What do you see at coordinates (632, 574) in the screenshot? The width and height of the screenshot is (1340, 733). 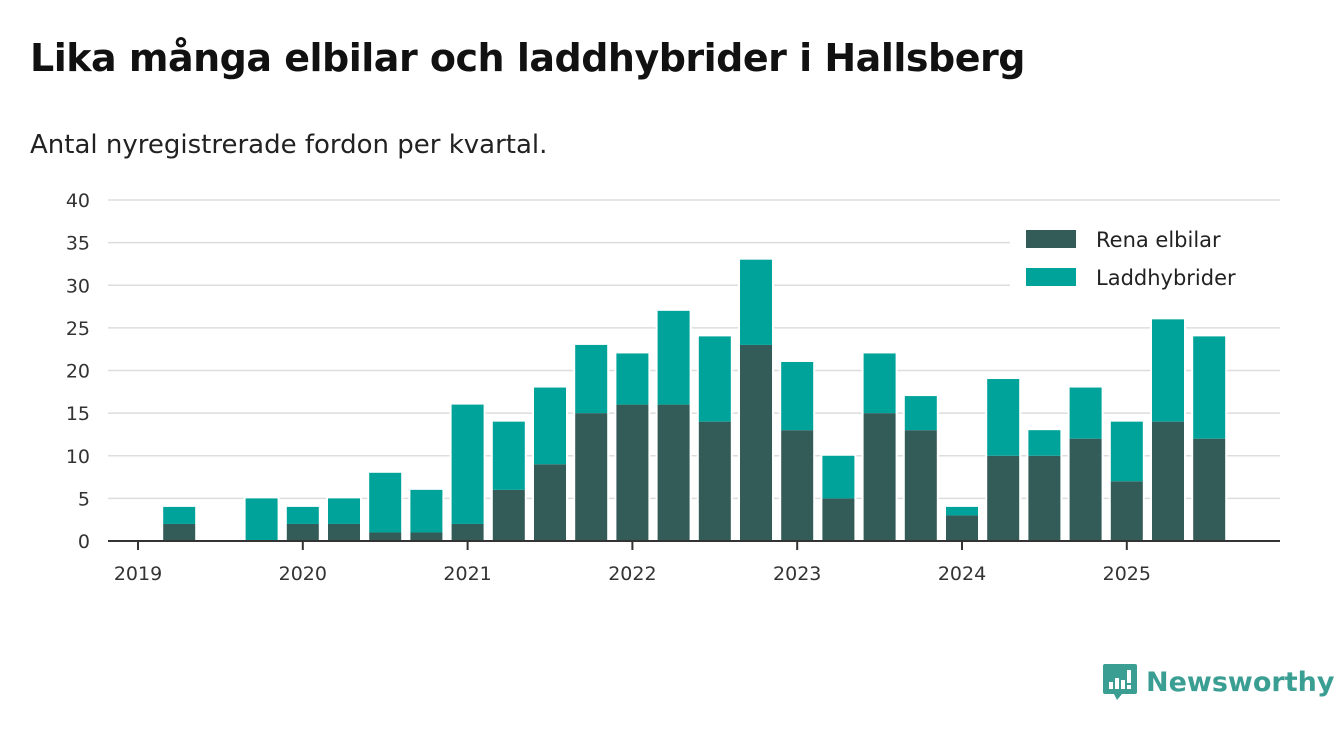 I see `x-tick-label: 2022` at bounding box center [632, 574].